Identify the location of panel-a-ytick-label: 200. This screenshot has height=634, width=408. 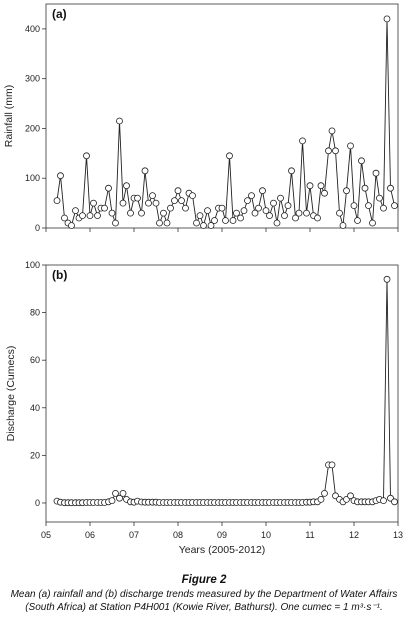
(32, 128).